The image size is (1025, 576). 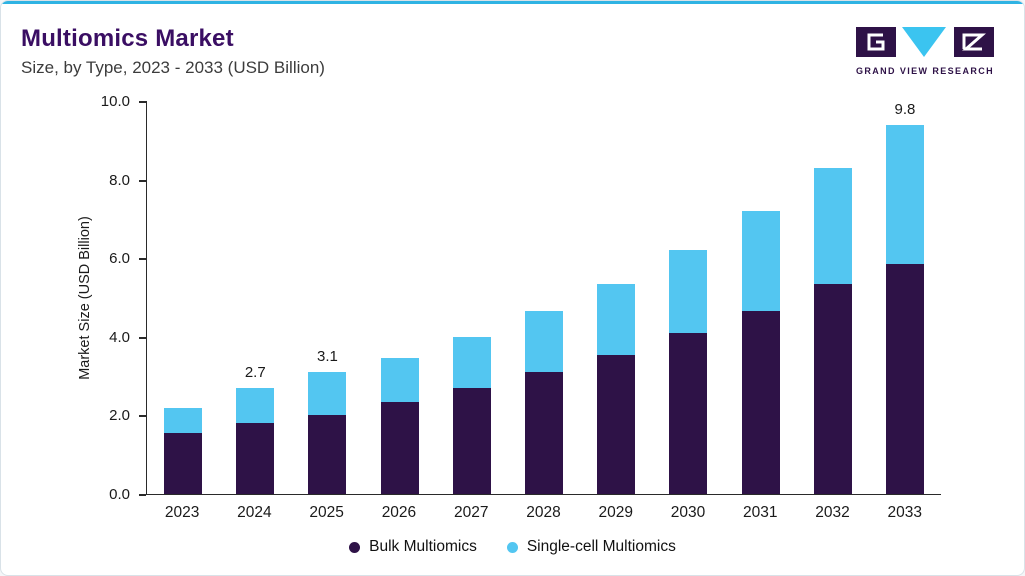 I want to click on y-tick-label: 10.0, so click(x=115, y=101).